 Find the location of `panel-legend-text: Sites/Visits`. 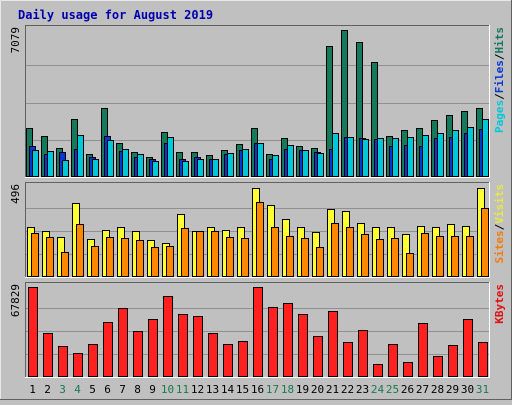

panel-legend-text: Sites/Visits is located at coordinates (499, 224).